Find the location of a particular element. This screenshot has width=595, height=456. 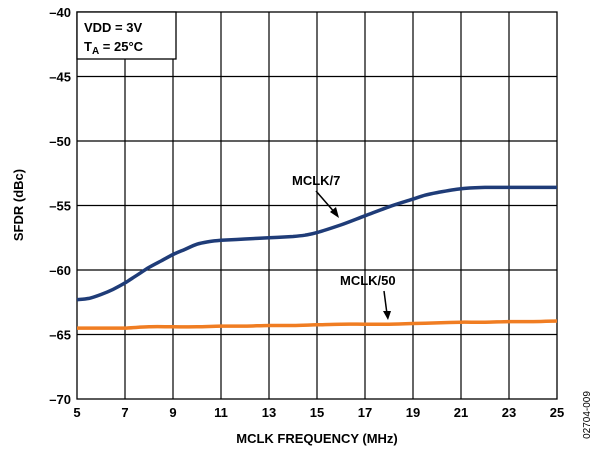

series-label-mclk7: MCLK/7 is located at coordinates (316, 180).